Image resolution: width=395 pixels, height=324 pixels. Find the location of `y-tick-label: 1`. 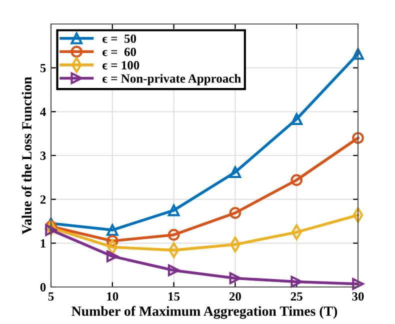

y-tick-label: 1 is located at coordinates (43, 243).